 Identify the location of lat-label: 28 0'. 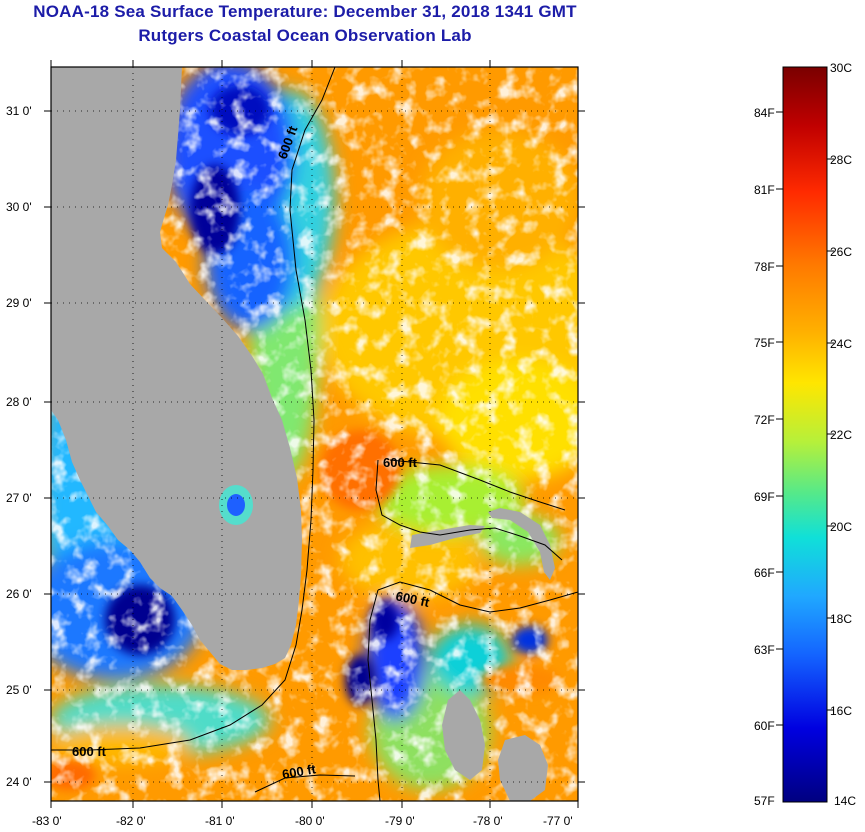
(19, 402).